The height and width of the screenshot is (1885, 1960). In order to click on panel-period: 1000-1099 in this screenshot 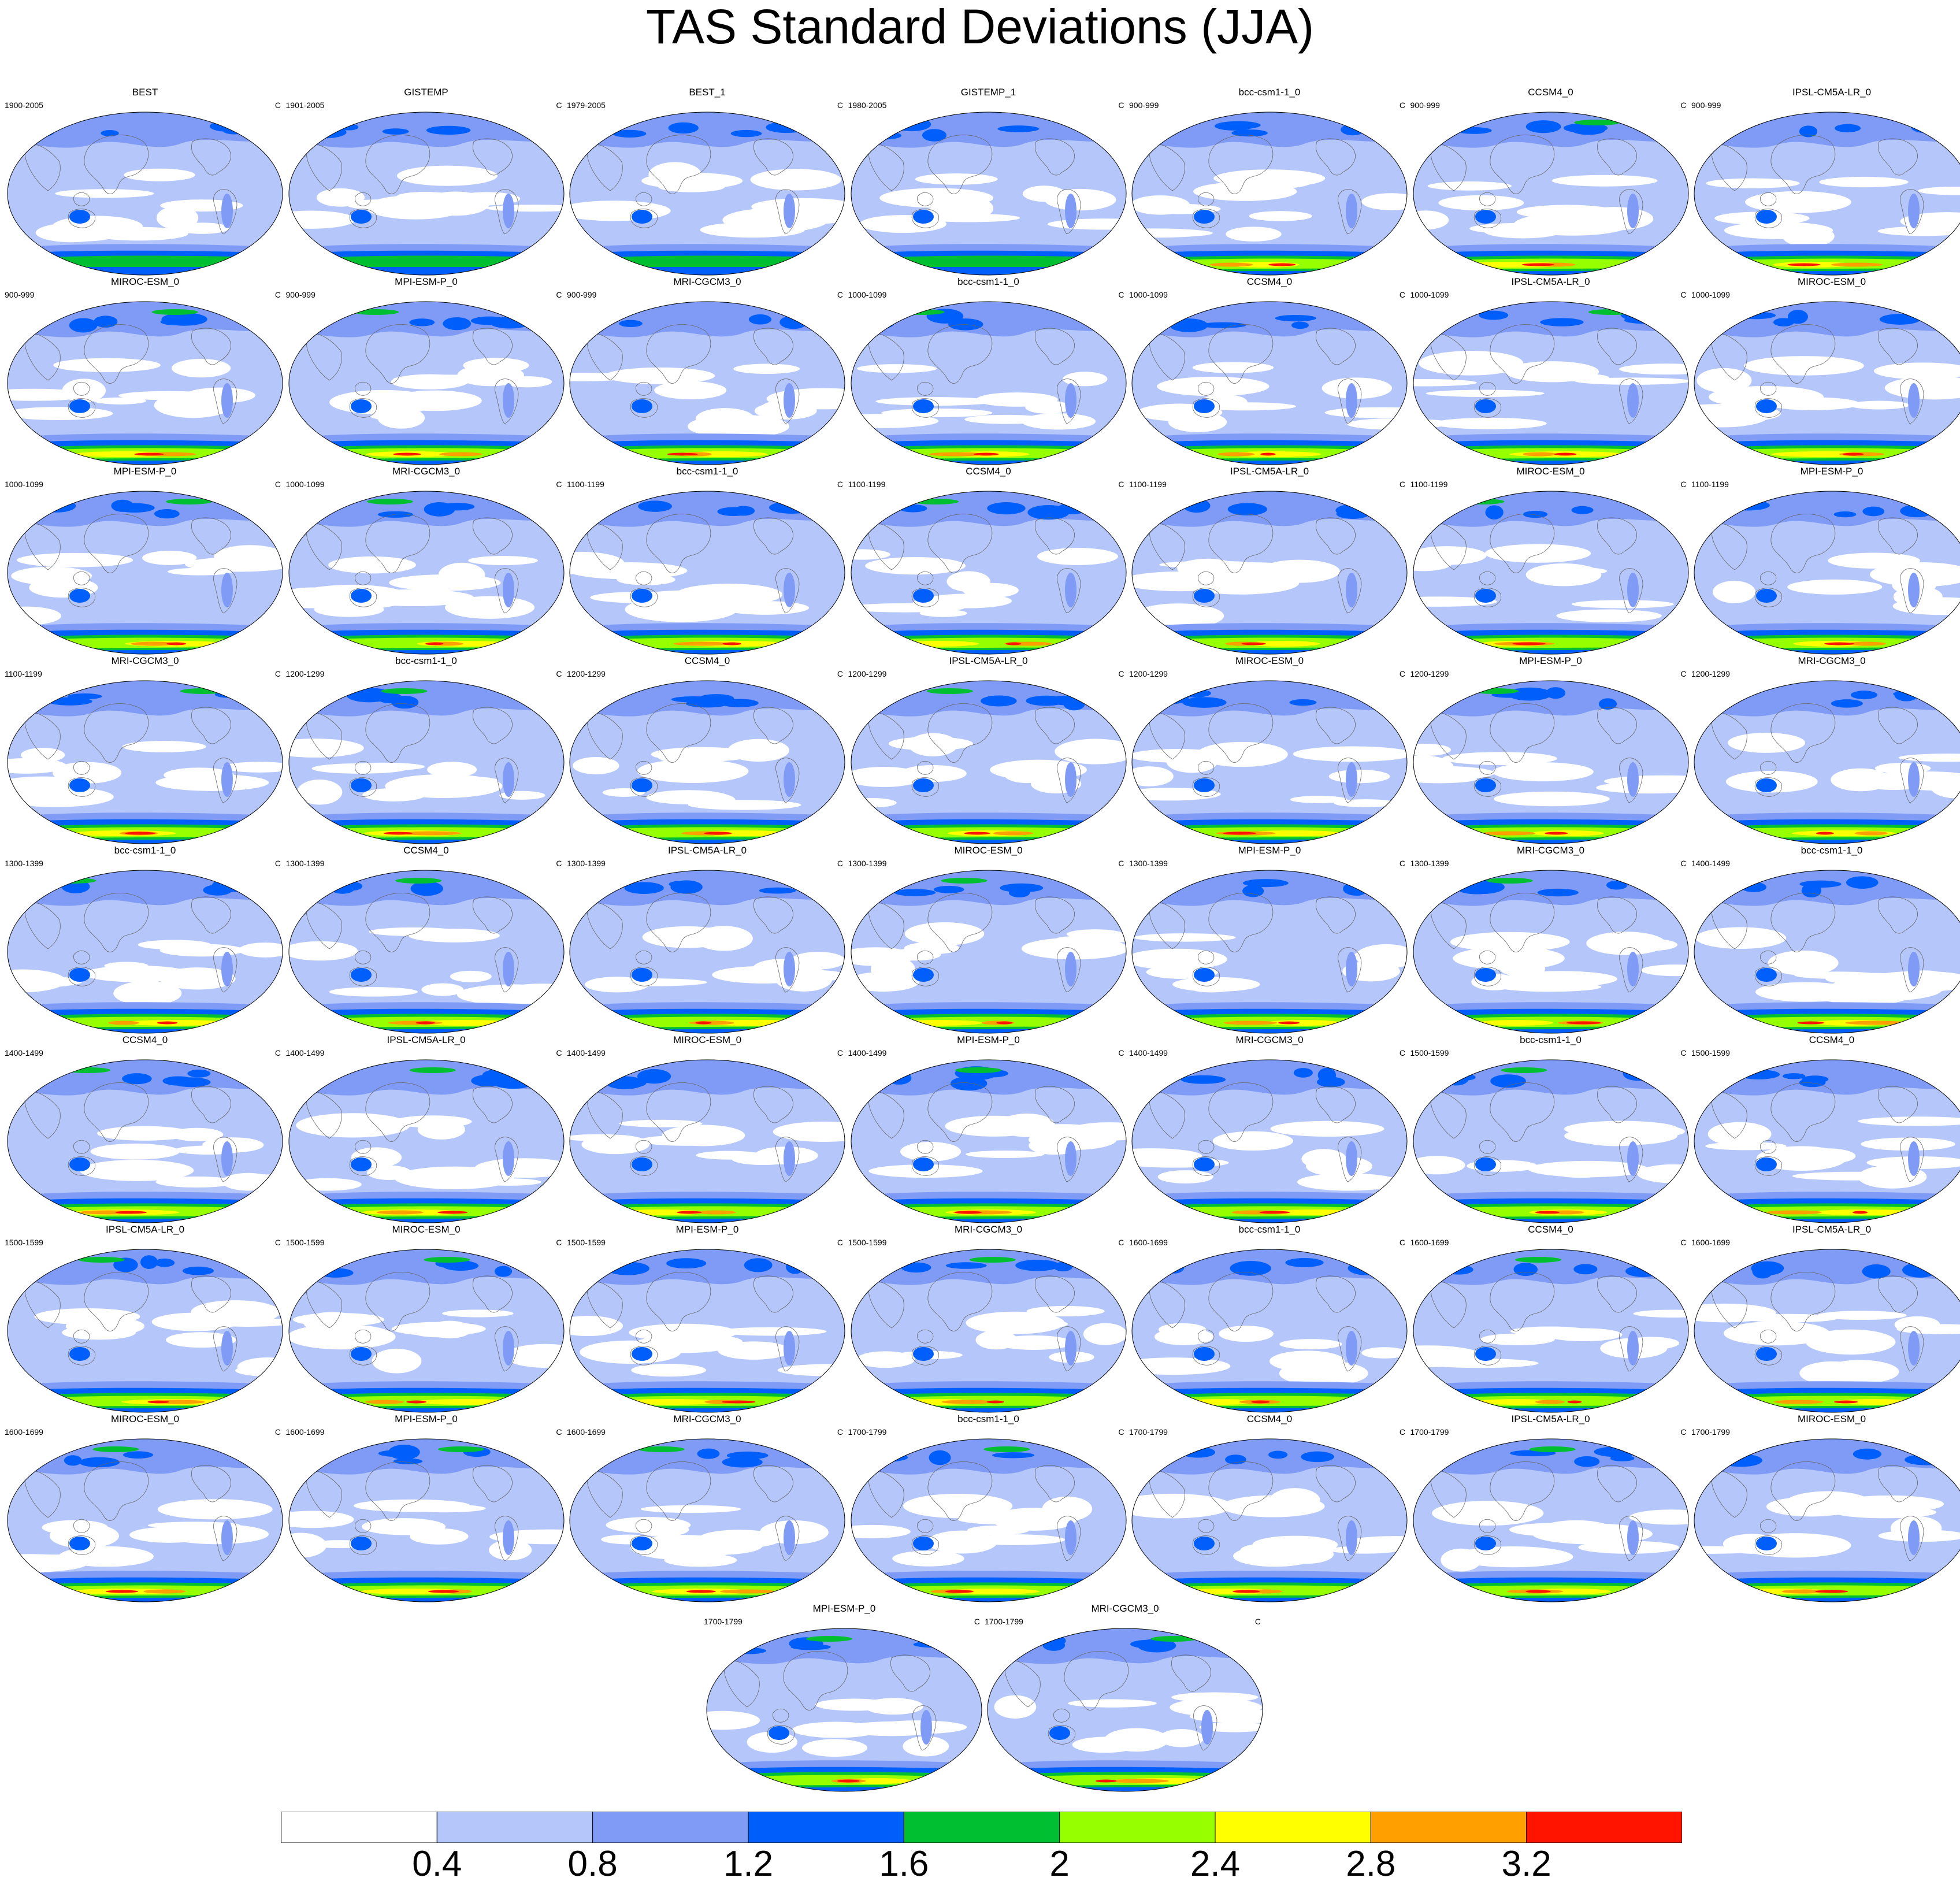, I will do `click(868, 294)`.